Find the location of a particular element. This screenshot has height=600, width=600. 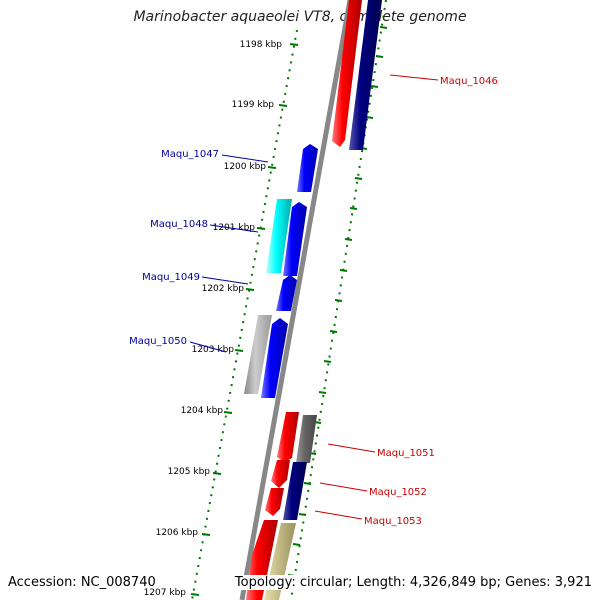

gene-maqu-1048-cyan is located at coordinates (279, 236).